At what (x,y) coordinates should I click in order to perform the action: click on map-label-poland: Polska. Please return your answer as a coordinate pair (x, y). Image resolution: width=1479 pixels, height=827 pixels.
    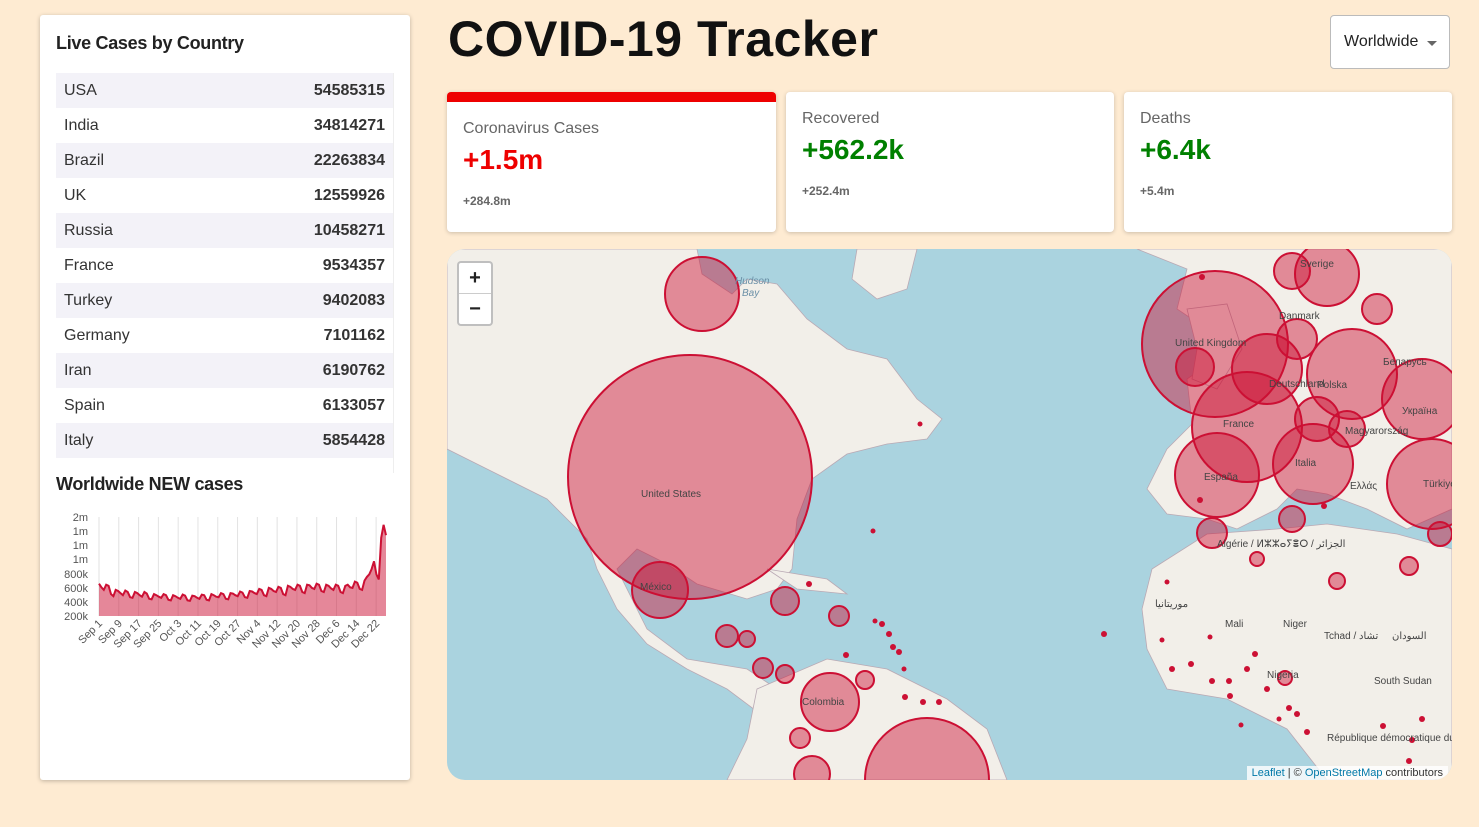
    Looking at the image, I should click on (1332, 385).